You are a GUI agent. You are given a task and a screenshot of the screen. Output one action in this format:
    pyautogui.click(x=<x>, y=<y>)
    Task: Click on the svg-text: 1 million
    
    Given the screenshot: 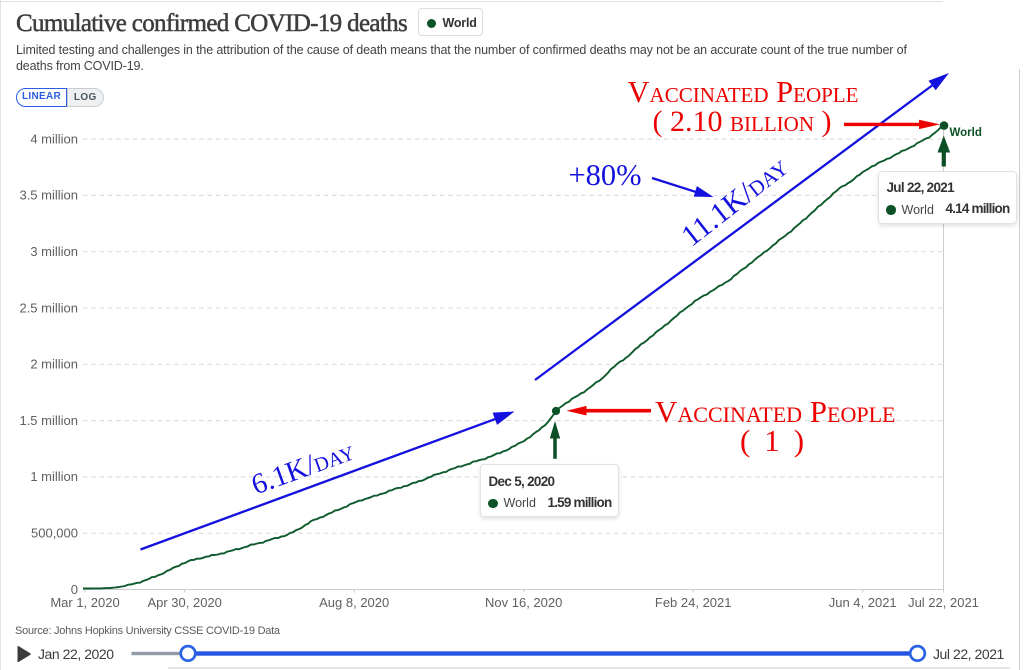 What is the action you would take?
    pyautogui.click(x=54, y=476)
    